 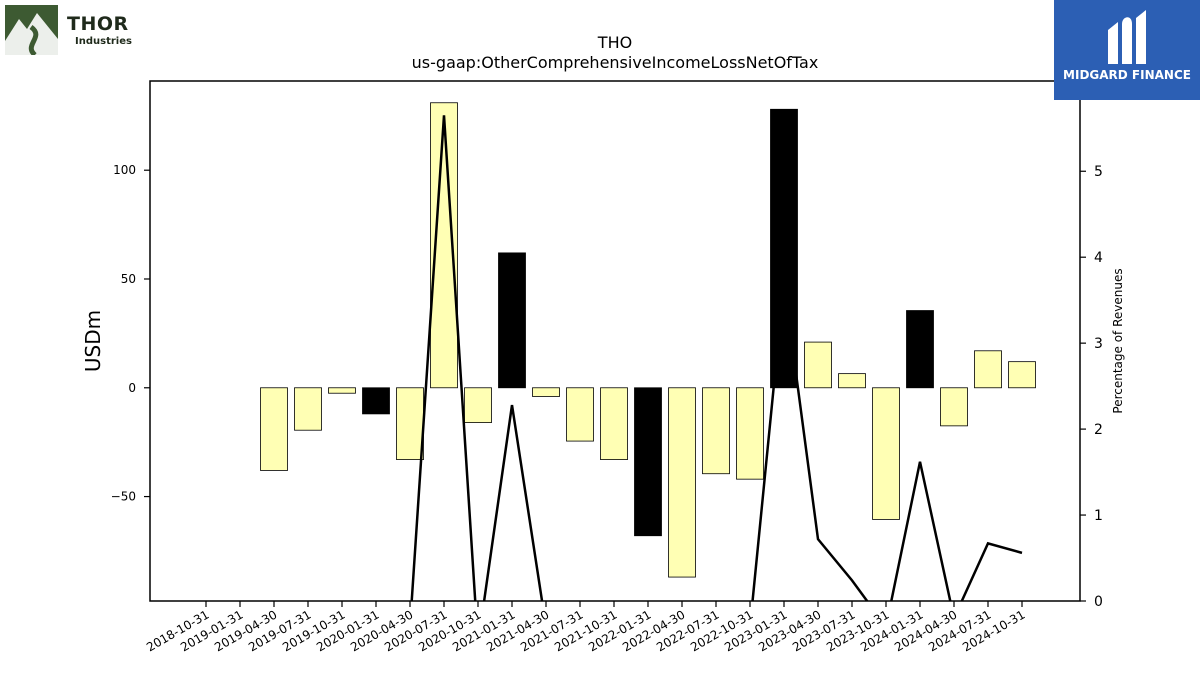 What do you see at coordinates (1098, 516) in the screenshot?
I see `y2-tick-label: 1` at bounding box center [1098, 516].